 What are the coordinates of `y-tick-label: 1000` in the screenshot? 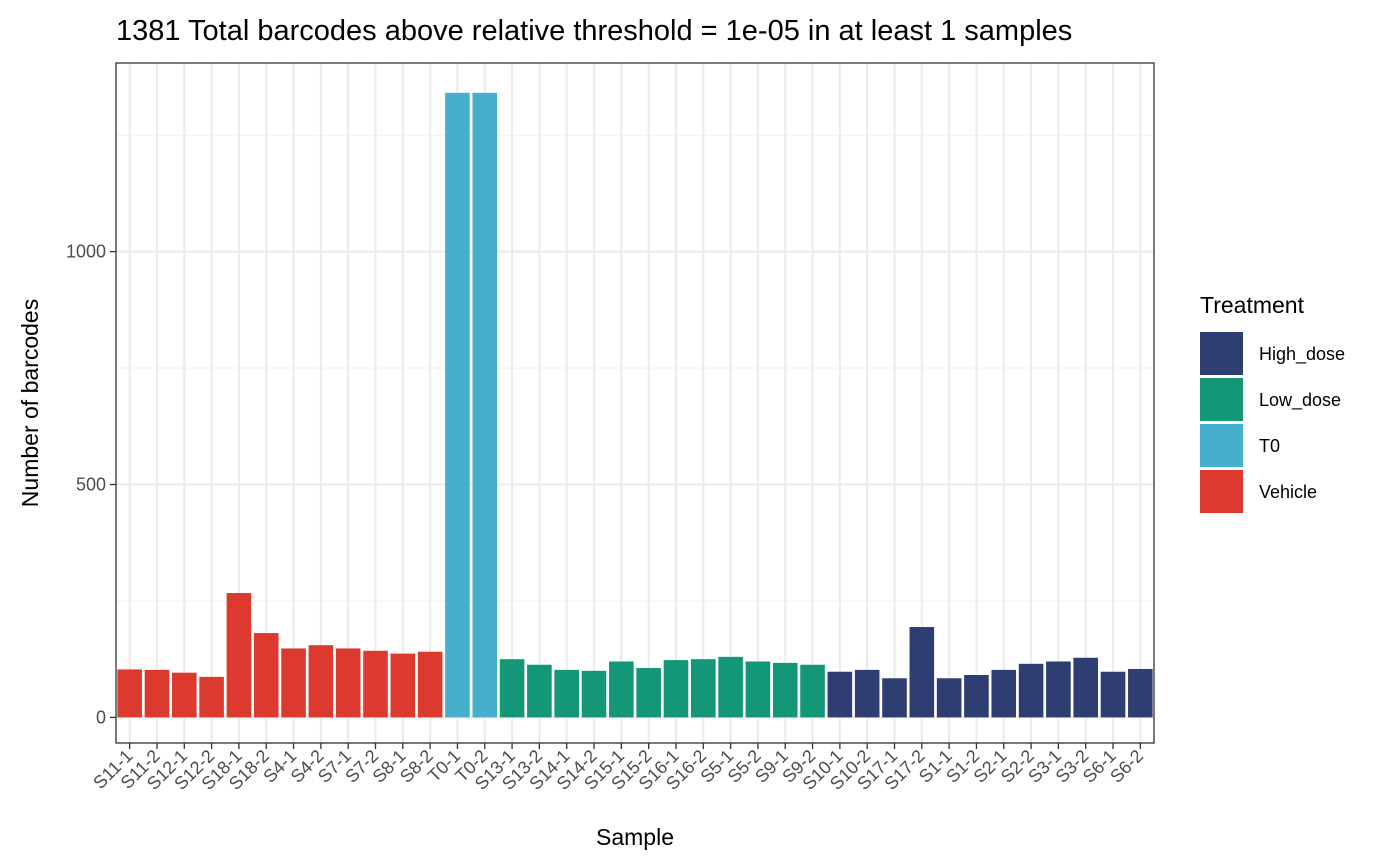 It's located at (86, 252).